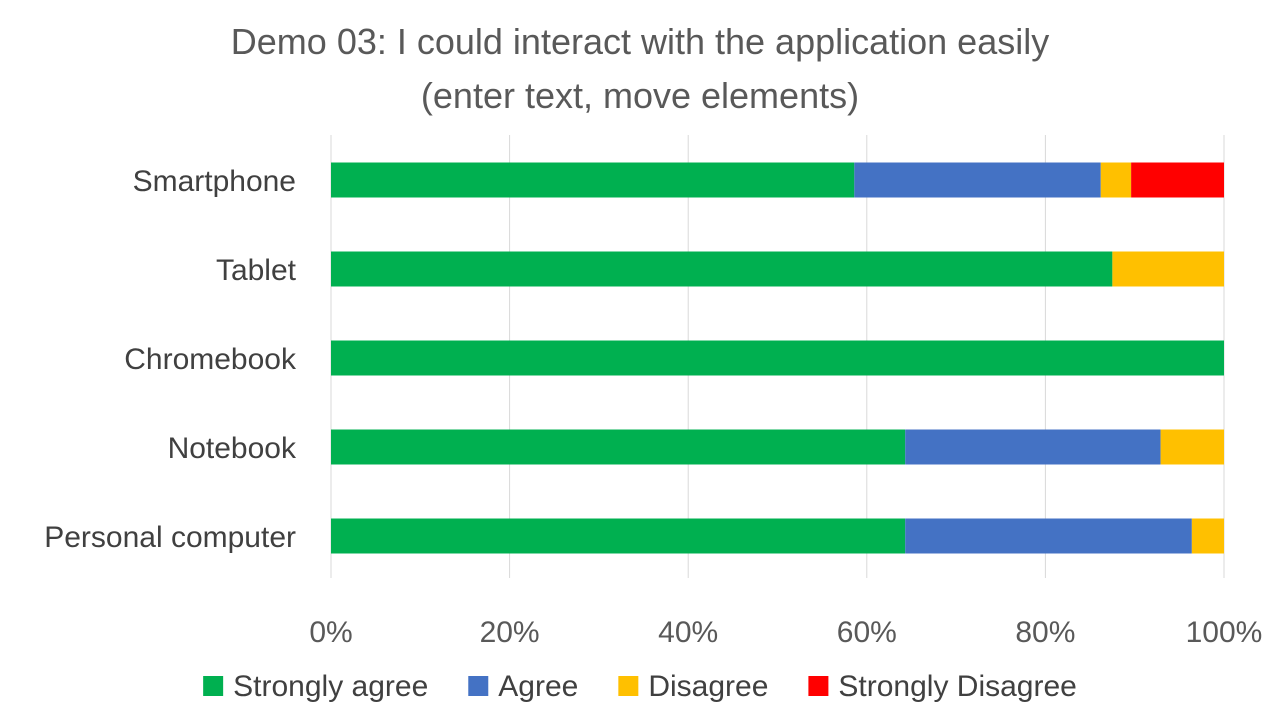 This screenshot has width=1280, height=720. What do you see at coordinates (1045, 632) in the screenshot?
I see `x-tick-label-4: 80%` at bounding box center [1045, 632].